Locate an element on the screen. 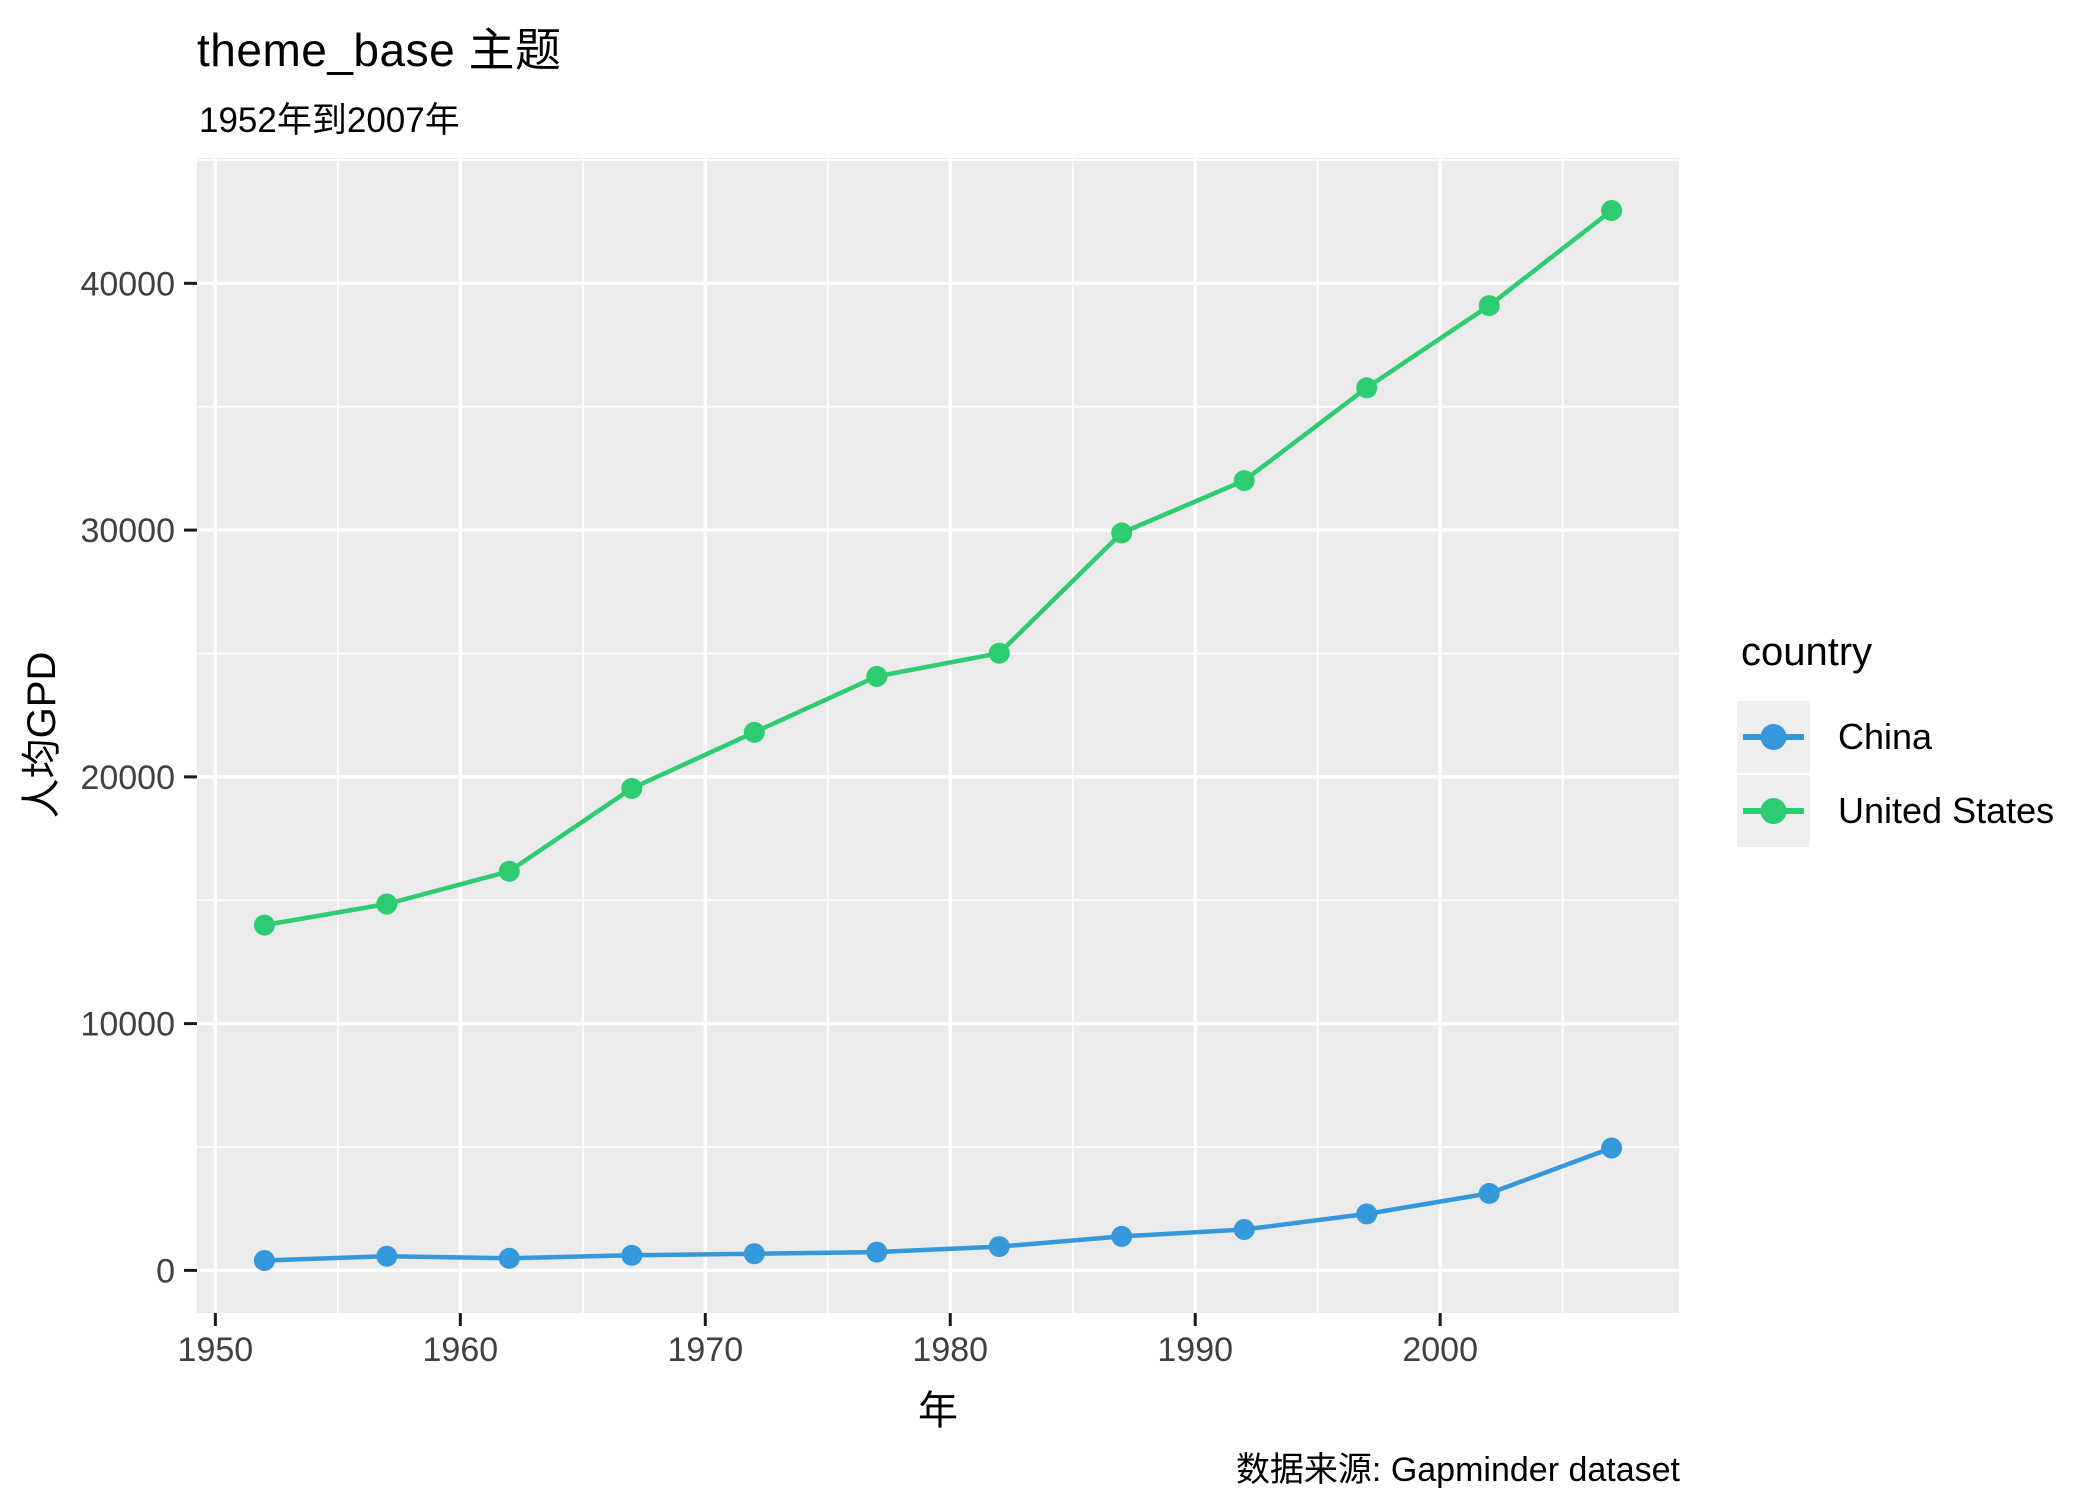  legend-items: China United States is located at coordinates (1895, 774).